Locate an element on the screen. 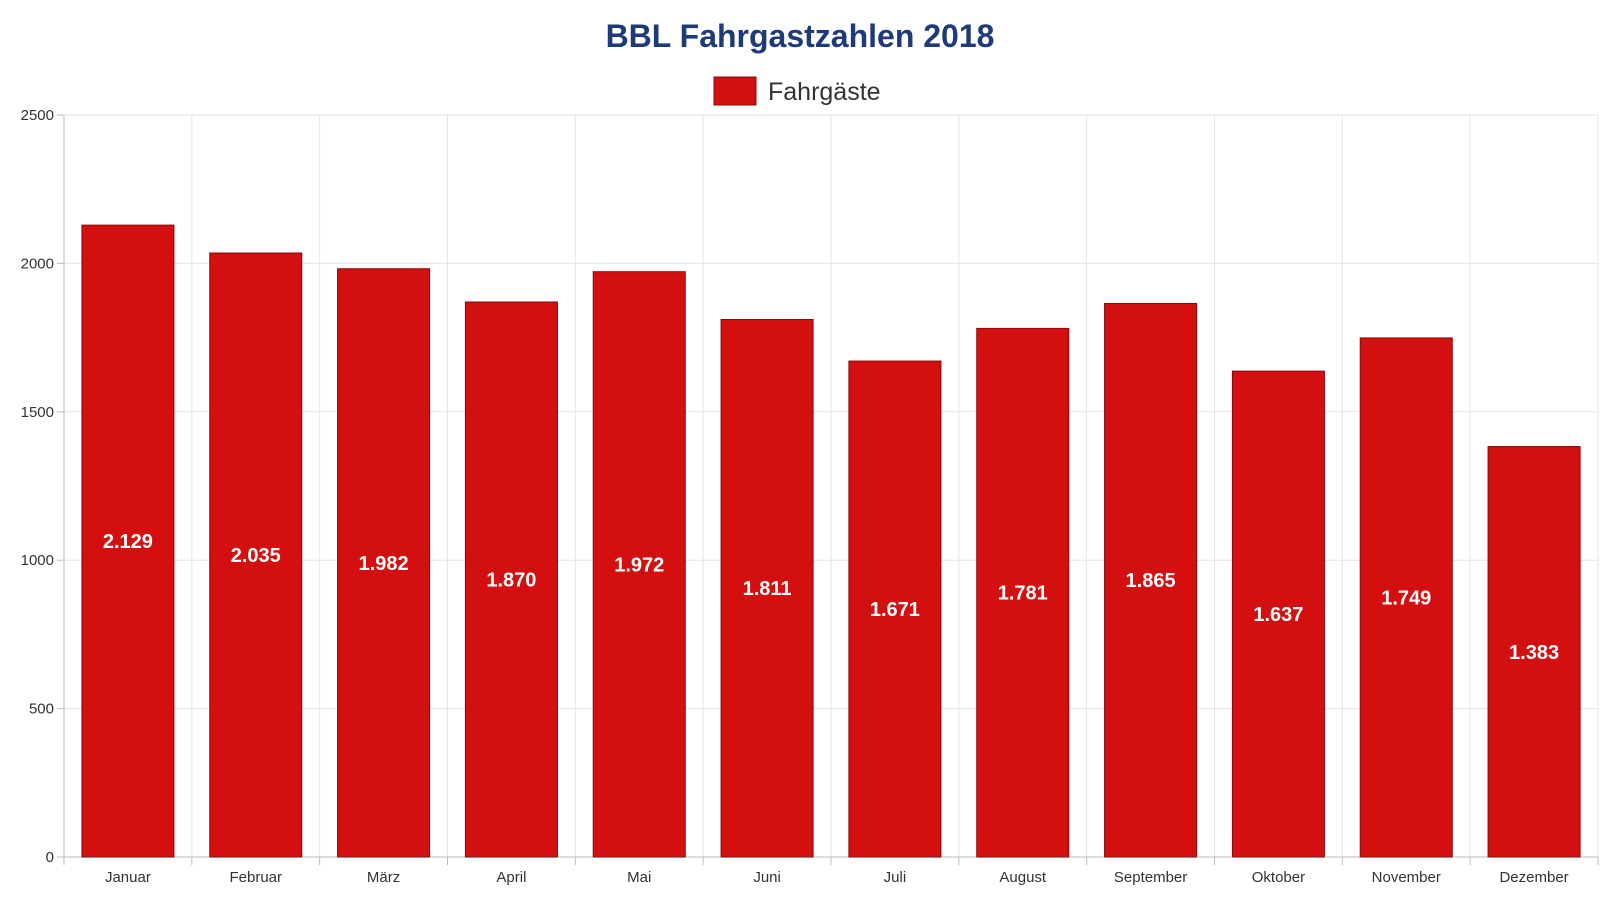  data-label: 2.129 is located at coordinates (128, 542).